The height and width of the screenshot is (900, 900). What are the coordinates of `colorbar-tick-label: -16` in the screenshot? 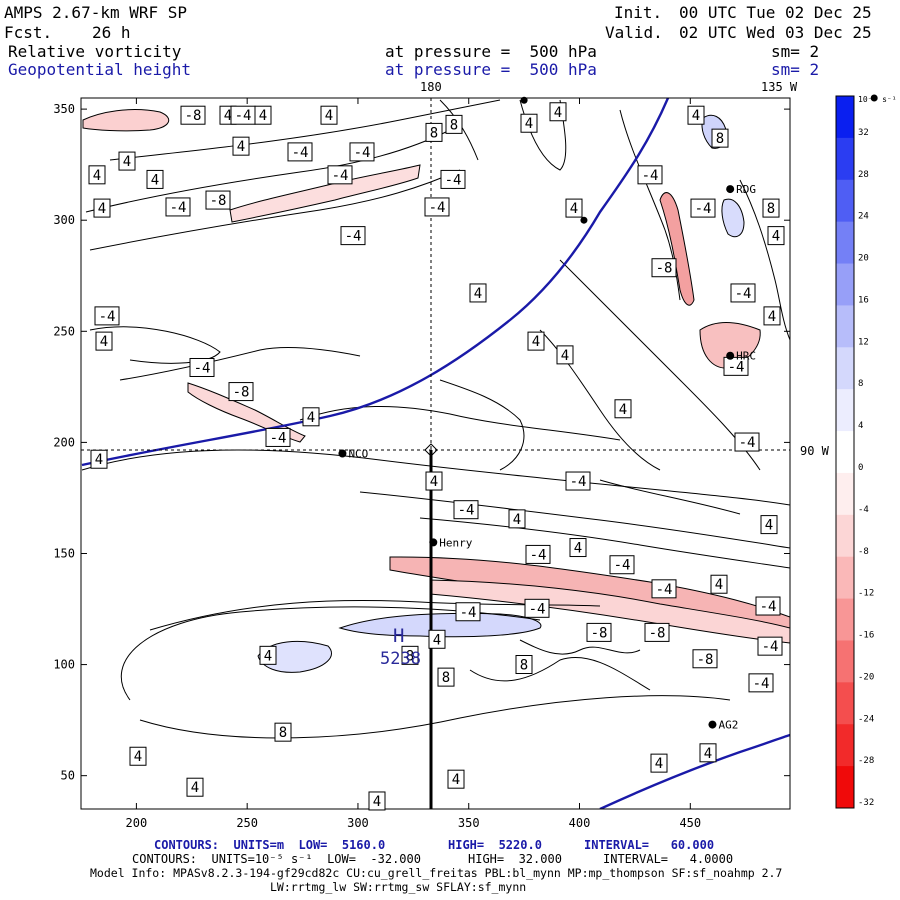 It's located at (866, 636).